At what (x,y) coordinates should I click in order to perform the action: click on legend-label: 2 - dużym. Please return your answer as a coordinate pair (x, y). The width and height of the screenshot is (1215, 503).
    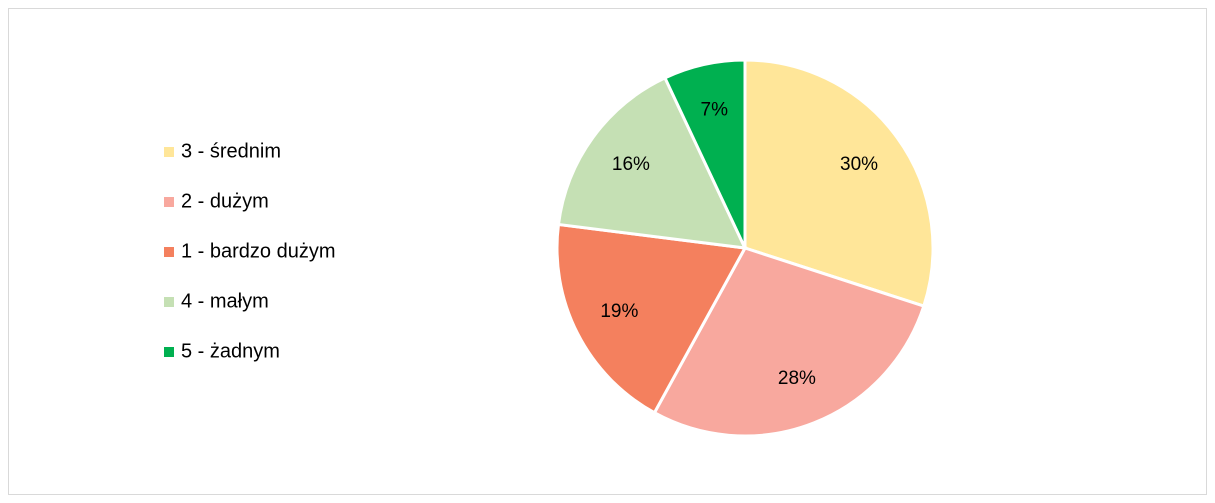
    Looking at the image, I should click on (225, 201).